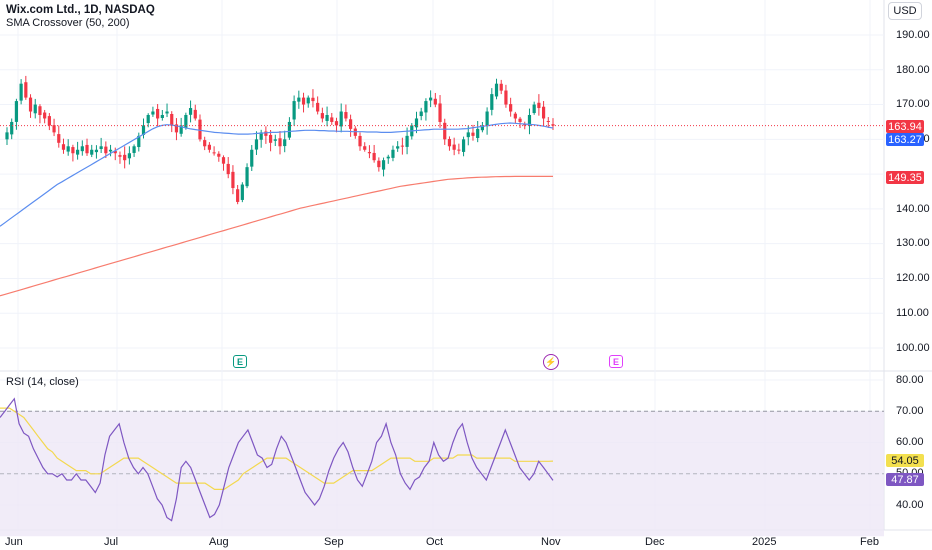 The height and width of the screenshot is (550, 932). Describe the element at coordinates (68, 23) in the screenshot. I see `indicator-legend: SMA Crossover (50, 200)` at that location.